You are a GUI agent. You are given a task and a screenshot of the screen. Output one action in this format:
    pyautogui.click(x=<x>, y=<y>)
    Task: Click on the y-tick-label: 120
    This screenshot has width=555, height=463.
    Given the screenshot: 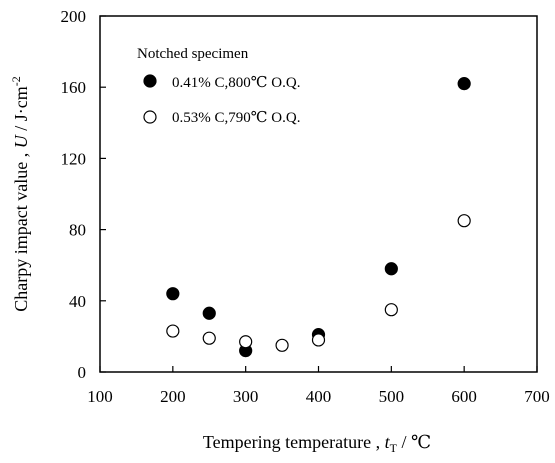 What is the action you would take?
    pyautogui.click(x=74, y=158)
    